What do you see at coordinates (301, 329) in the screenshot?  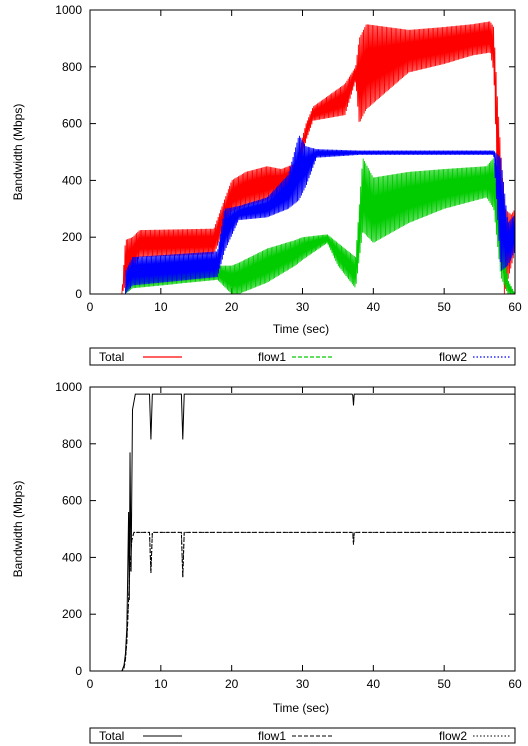 I see `chart-top-xlabel: Time (sec)` at bounding box center [301, 329].